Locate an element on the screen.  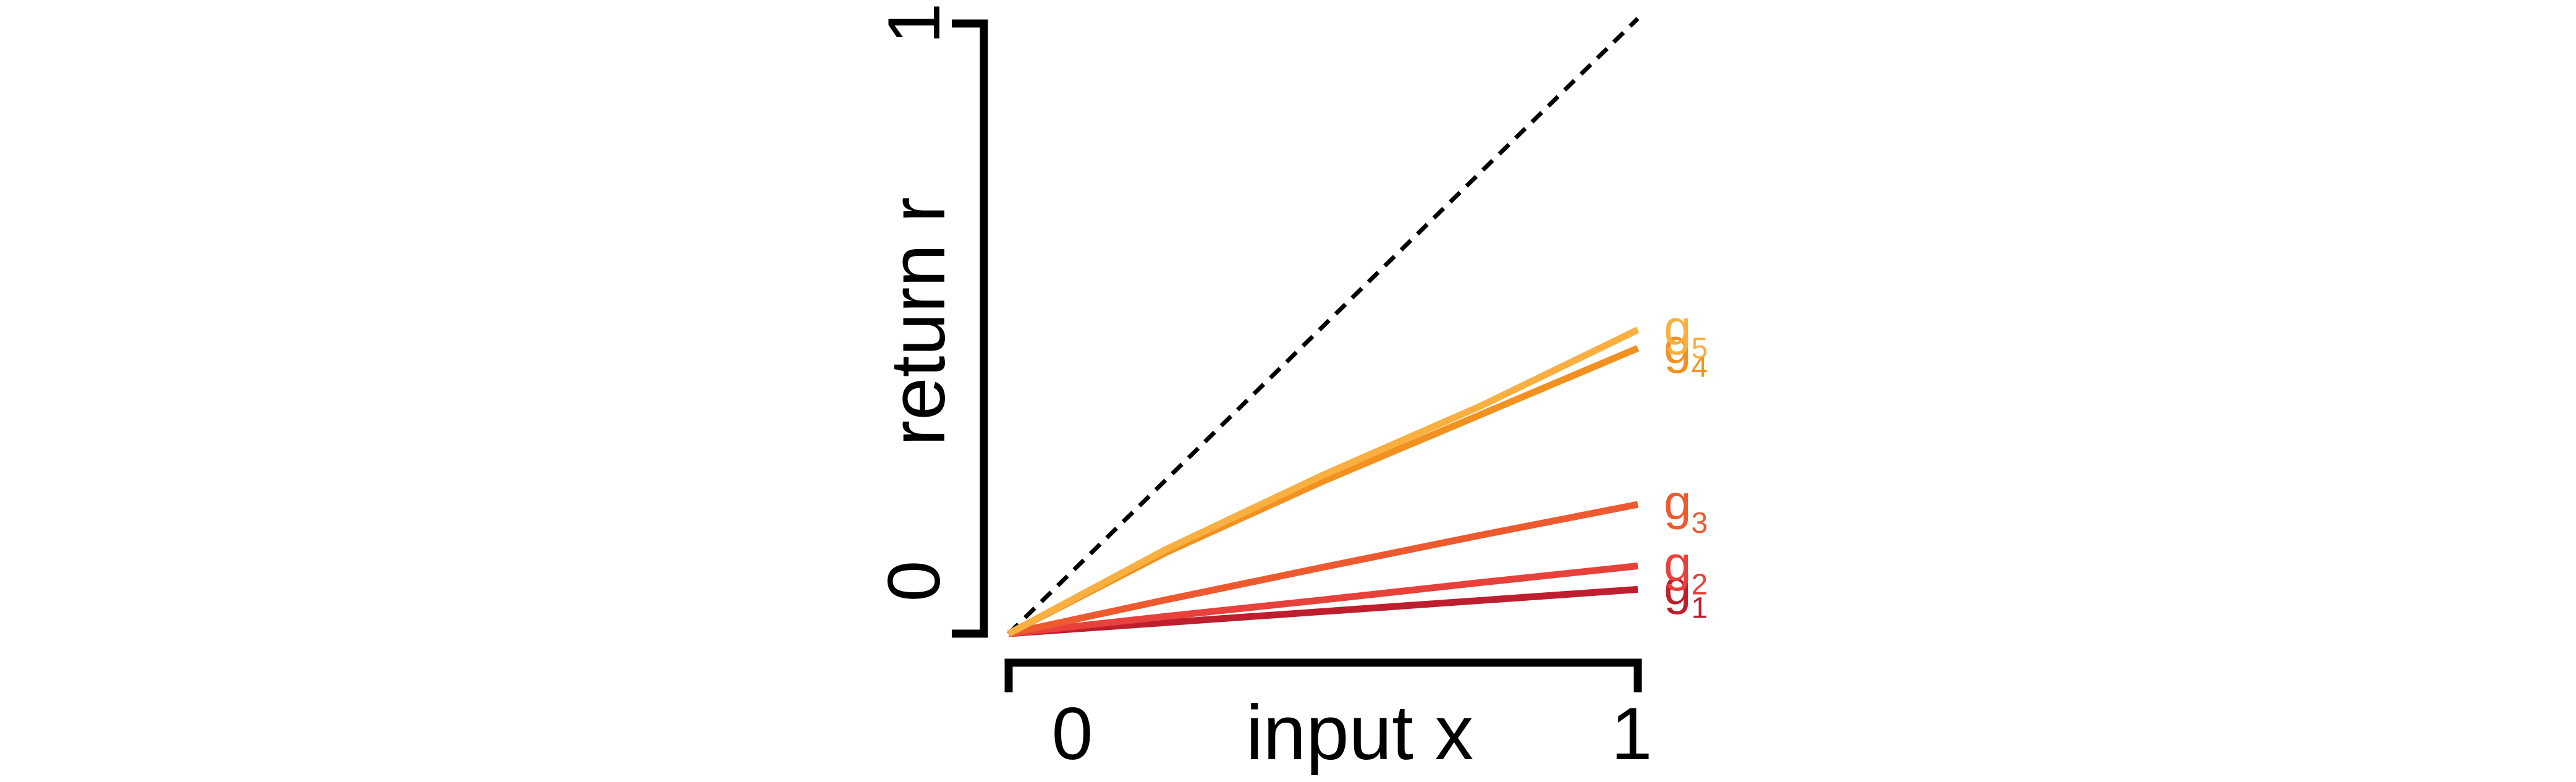
series-line-g4 is located at coordinates (1323, 491).